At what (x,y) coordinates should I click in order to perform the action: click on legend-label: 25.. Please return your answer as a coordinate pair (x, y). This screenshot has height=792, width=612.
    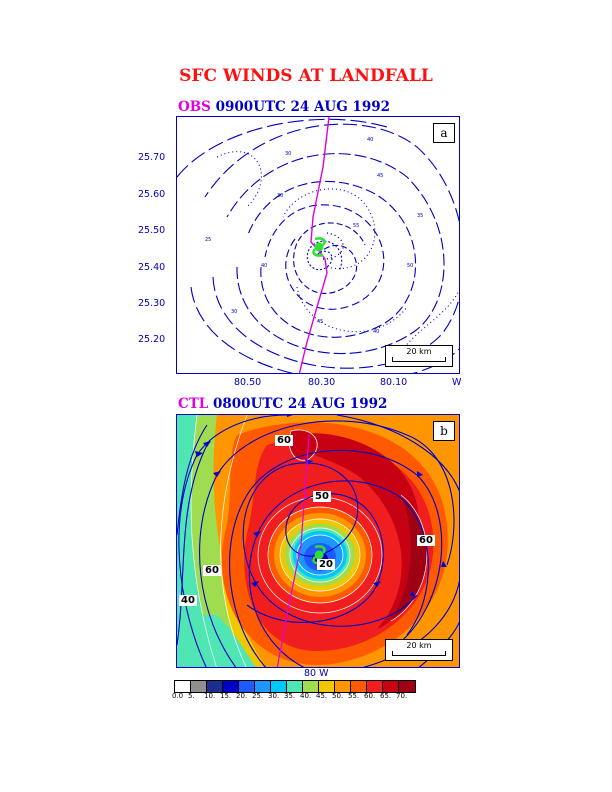
    Looking at the image, I should click on (258, 696).